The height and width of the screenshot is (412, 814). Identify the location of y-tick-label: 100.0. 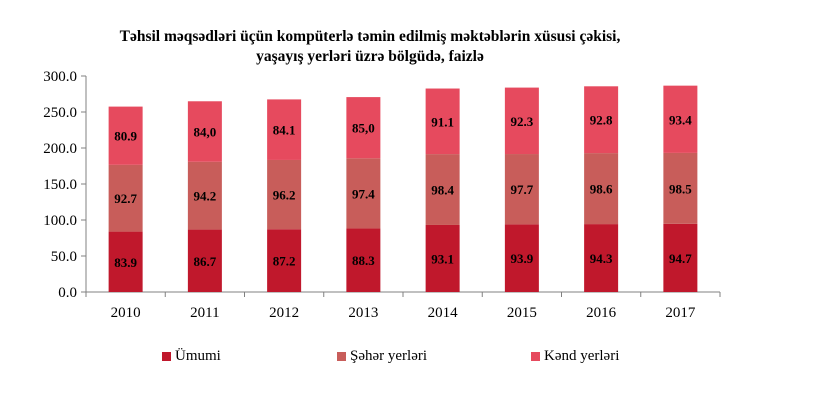
(60, 221).